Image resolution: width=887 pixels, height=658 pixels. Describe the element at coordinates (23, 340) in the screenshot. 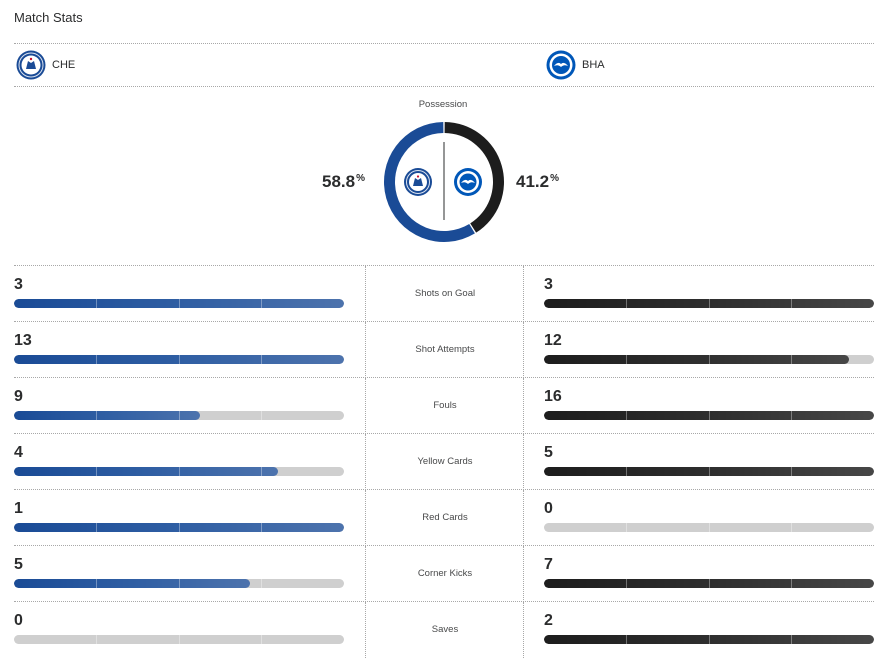

I see `stat-home-value: 13` at that location.